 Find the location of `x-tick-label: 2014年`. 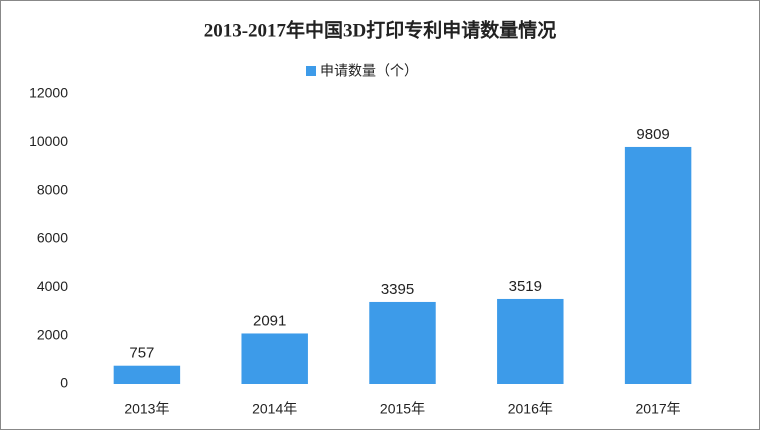

x-tick-label: 2014年 is located at coordinates (274, 409).